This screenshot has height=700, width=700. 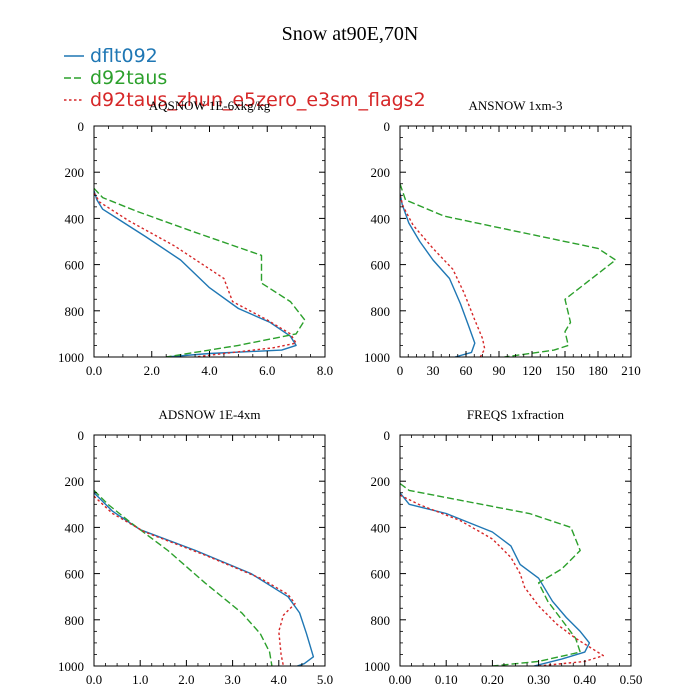 What do you see at coordinates (598, 370) in the screenshot?
I see `x-tick-label: 180` at bounding box center [598, 370].